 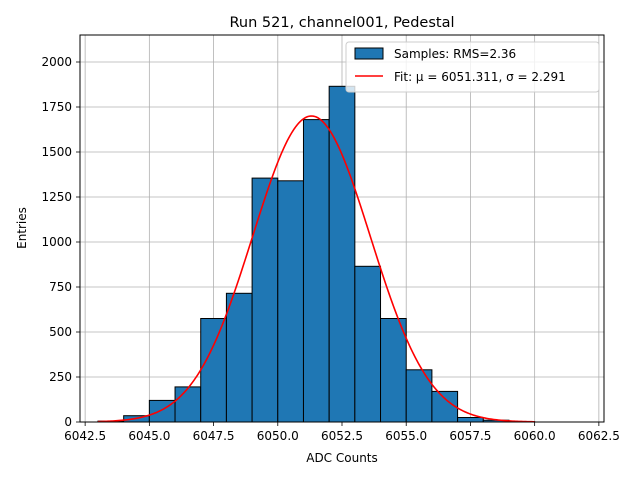 What do you see at coordinates (56, 107) in the screenshot?
I see `y-tick-label: 1750` at bounding box center [56, 107].